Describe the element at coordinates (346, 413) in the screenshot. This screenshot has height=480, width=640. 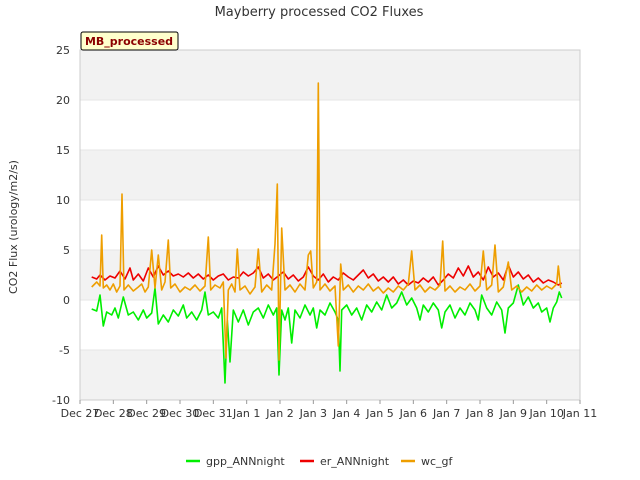
I see `x-tick-label: Jan 4` at that location.